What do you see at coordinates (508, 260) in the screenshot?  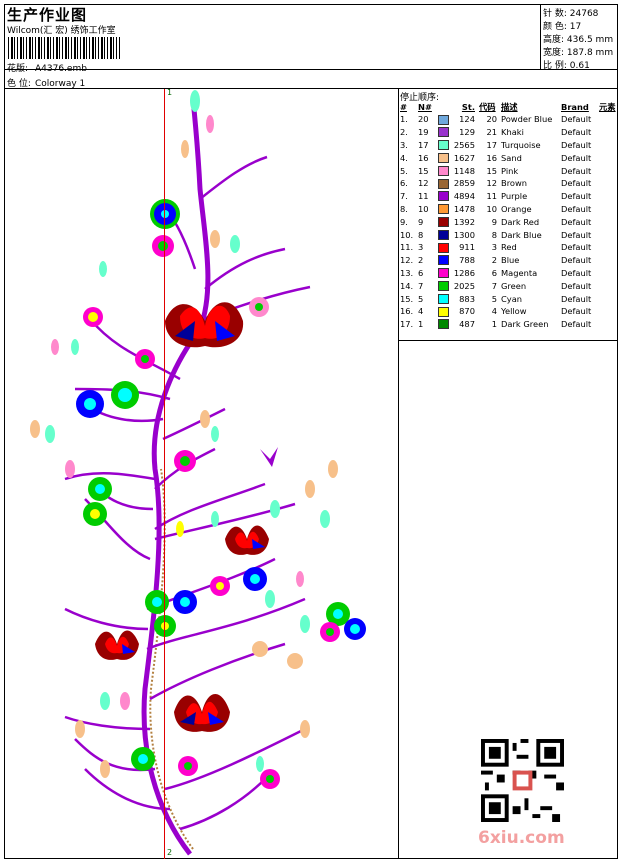 I see `table-row: 12. 2 788 2 Blue Default` at bounding box center [508, 260].